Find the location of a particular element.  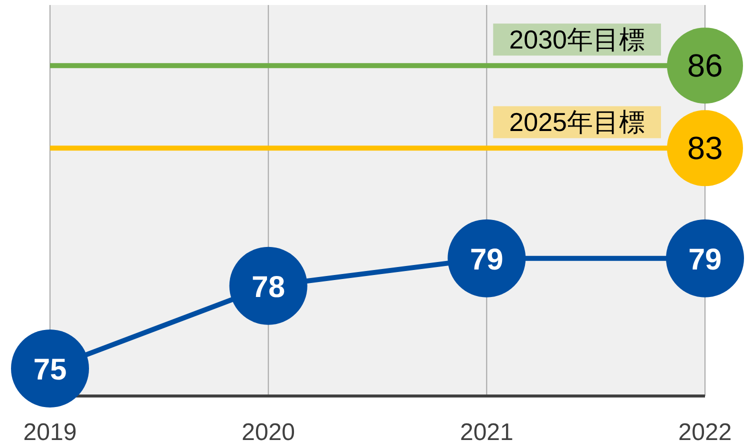

annotation: 83 is located at coordinates (705, 148).